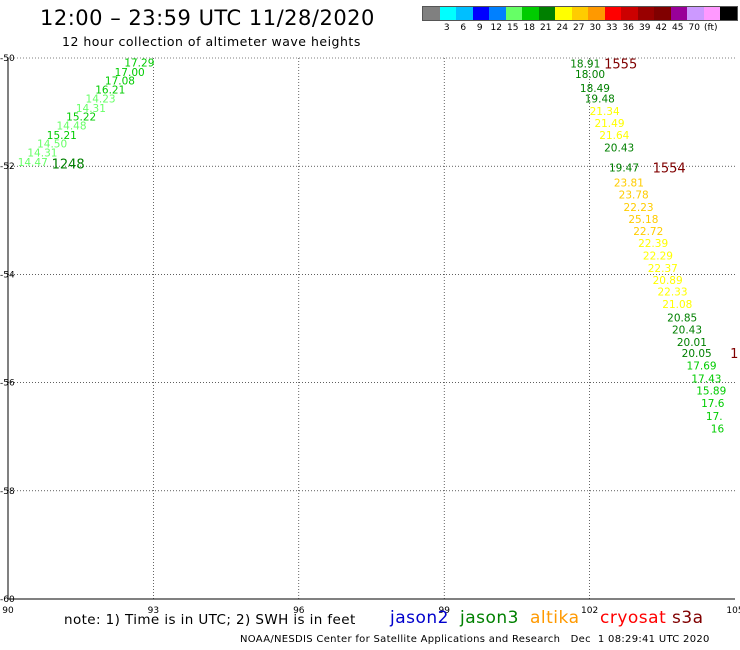  Describe the element at coordinates (153, 611) in the screenshot. I see `lon-tick-label: 93` at that location.